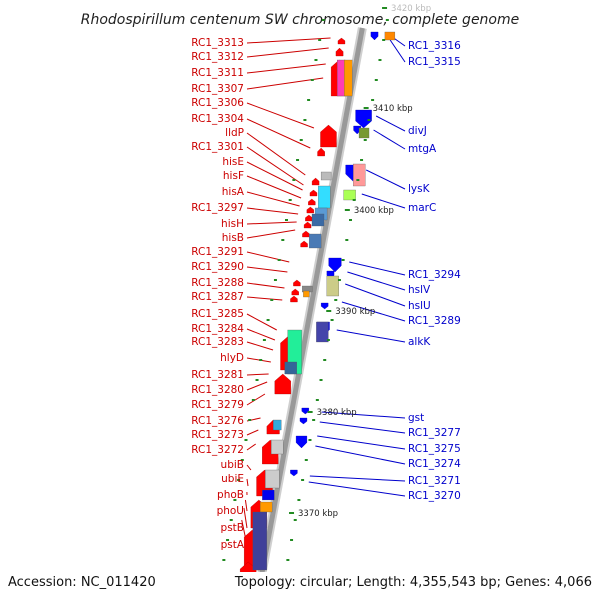  I want to click on right-gene-label: hslV, so click(419, 290).